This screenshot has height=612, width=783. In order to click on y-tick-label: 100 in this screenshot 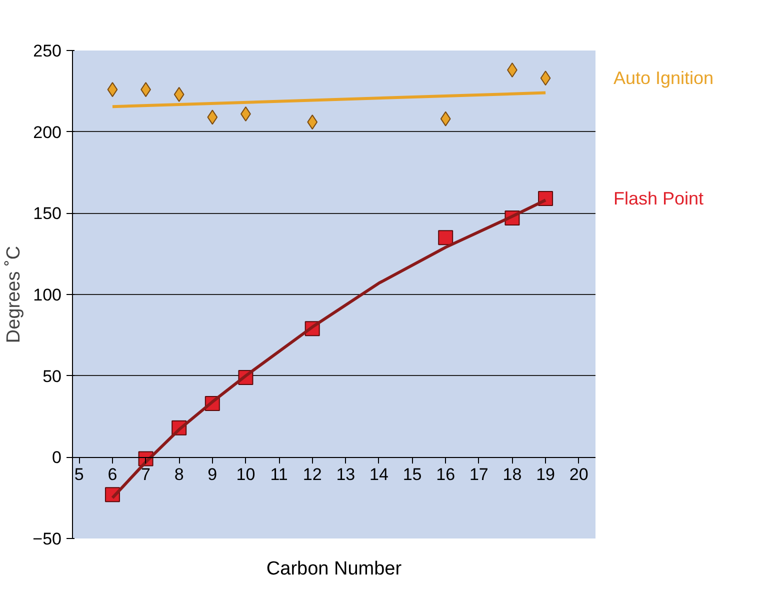, I will do `click(47, 295)`.